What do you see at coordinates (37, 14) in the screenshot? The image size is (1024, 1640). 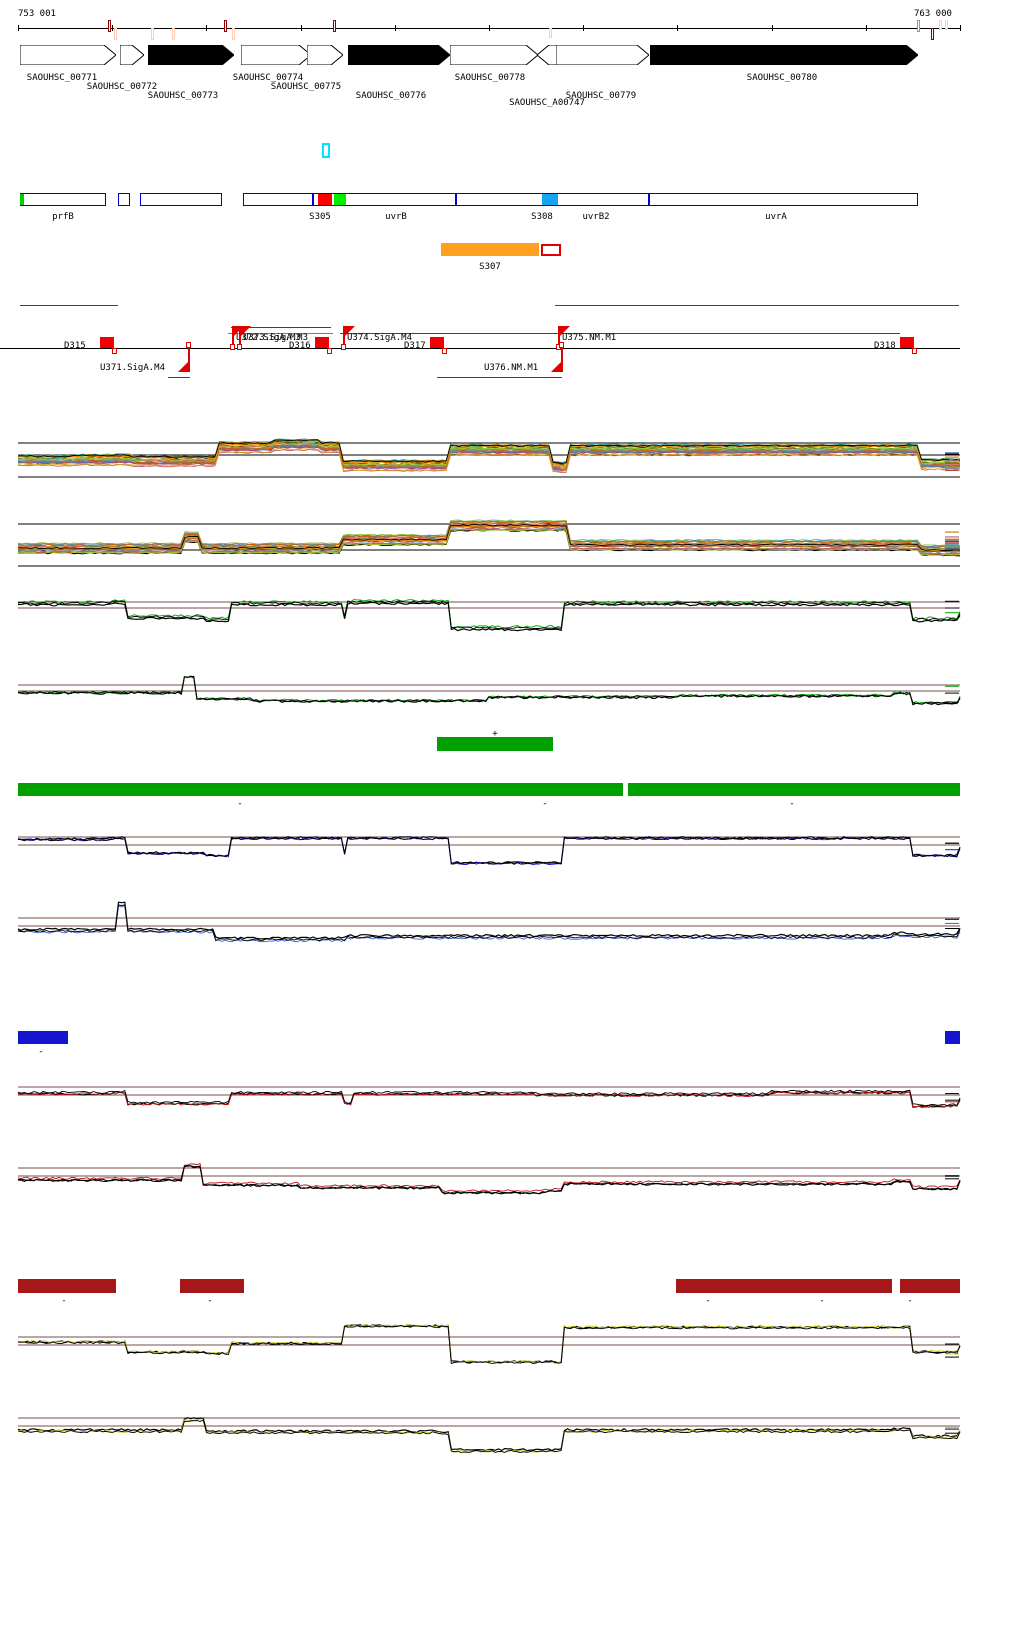 I see `coord-start-label: 753 001` at bounding box center [37, 14].